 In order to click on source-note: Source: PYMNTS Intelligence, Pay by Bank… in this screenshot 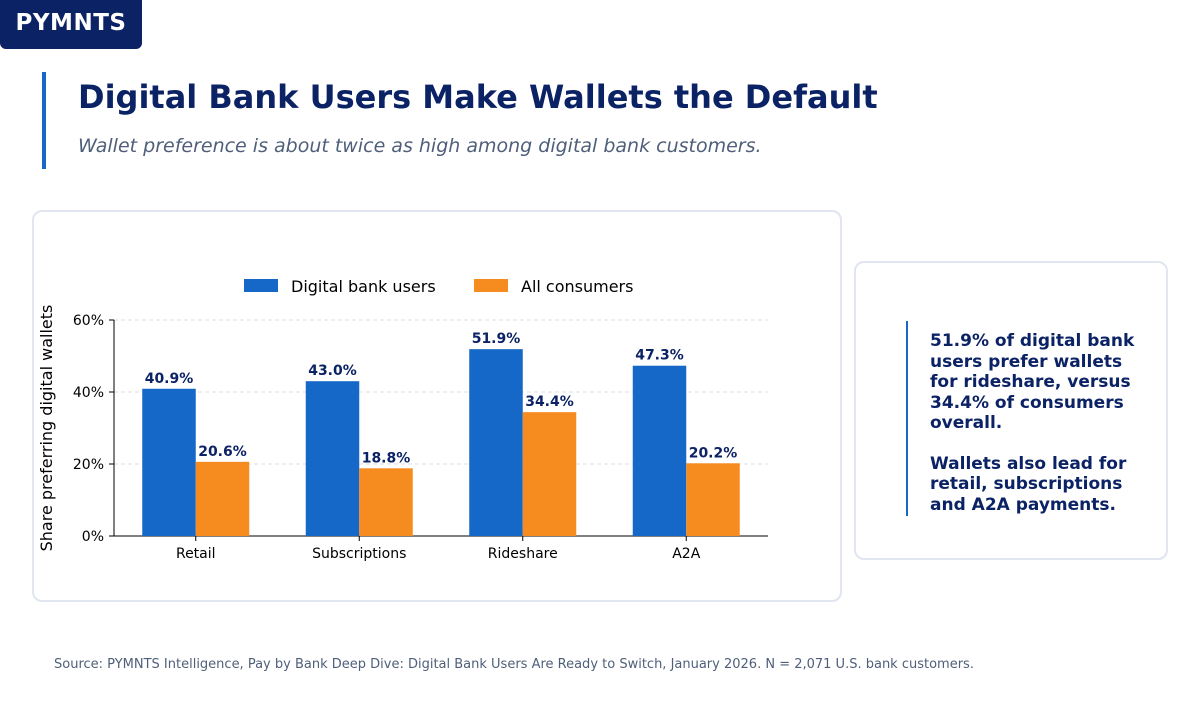, I will do `click(514, 664)`.